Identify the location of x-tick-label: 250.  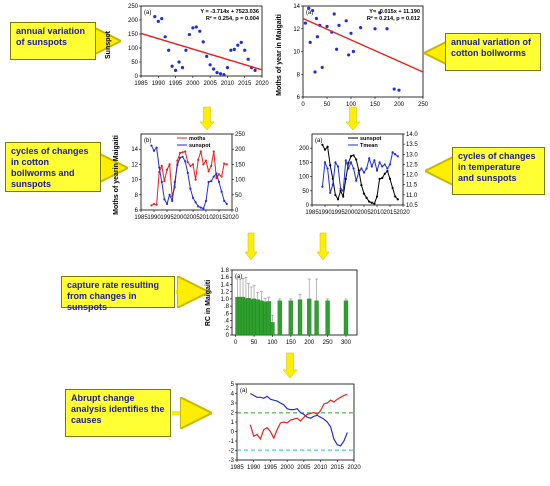
(328, 343).